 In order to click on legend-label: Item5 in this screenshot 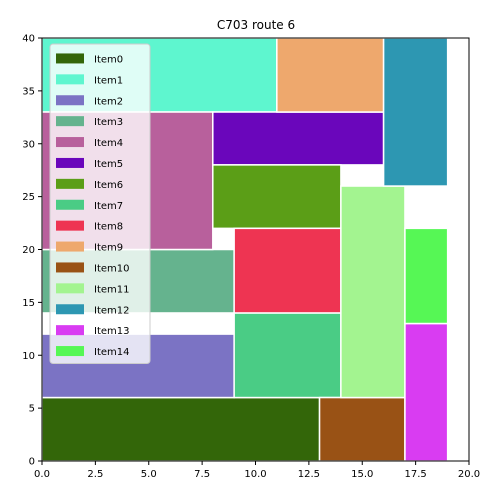, I will do `click(108, 164)`.